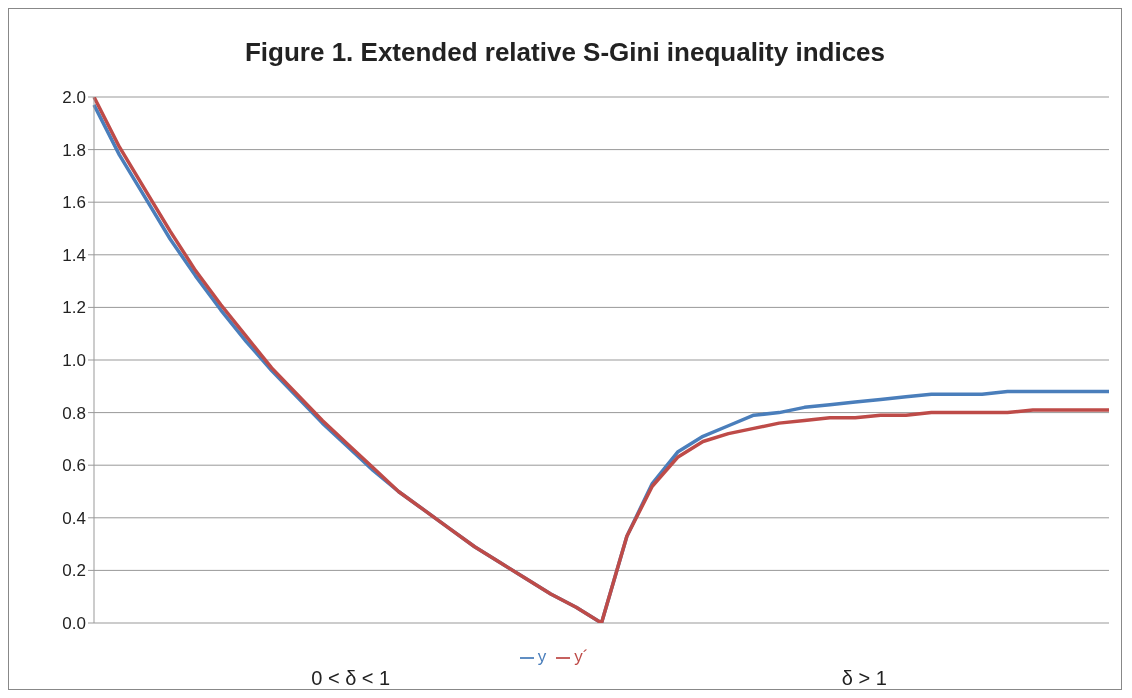 The height and width of the screenshot is (698, 1132). What do you see at coordinates (542, 656) in the screenshot?
I see `legend-label: y` at bounding box center [542, 656].